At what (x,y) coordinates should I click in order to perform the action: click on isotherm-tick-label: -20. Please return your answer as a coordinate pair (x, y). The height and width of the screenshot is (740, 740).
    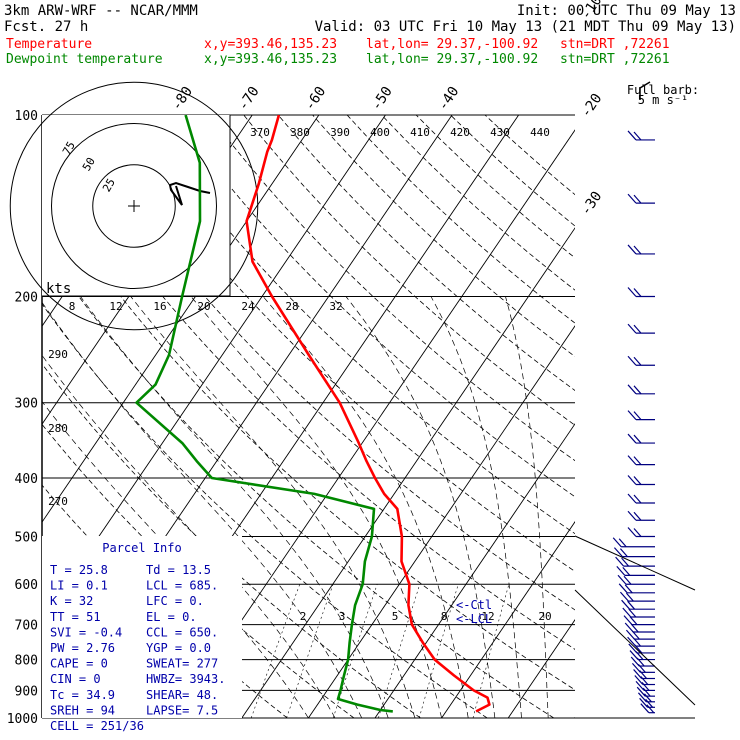
    Looking at the image, I should click on (591, 106).